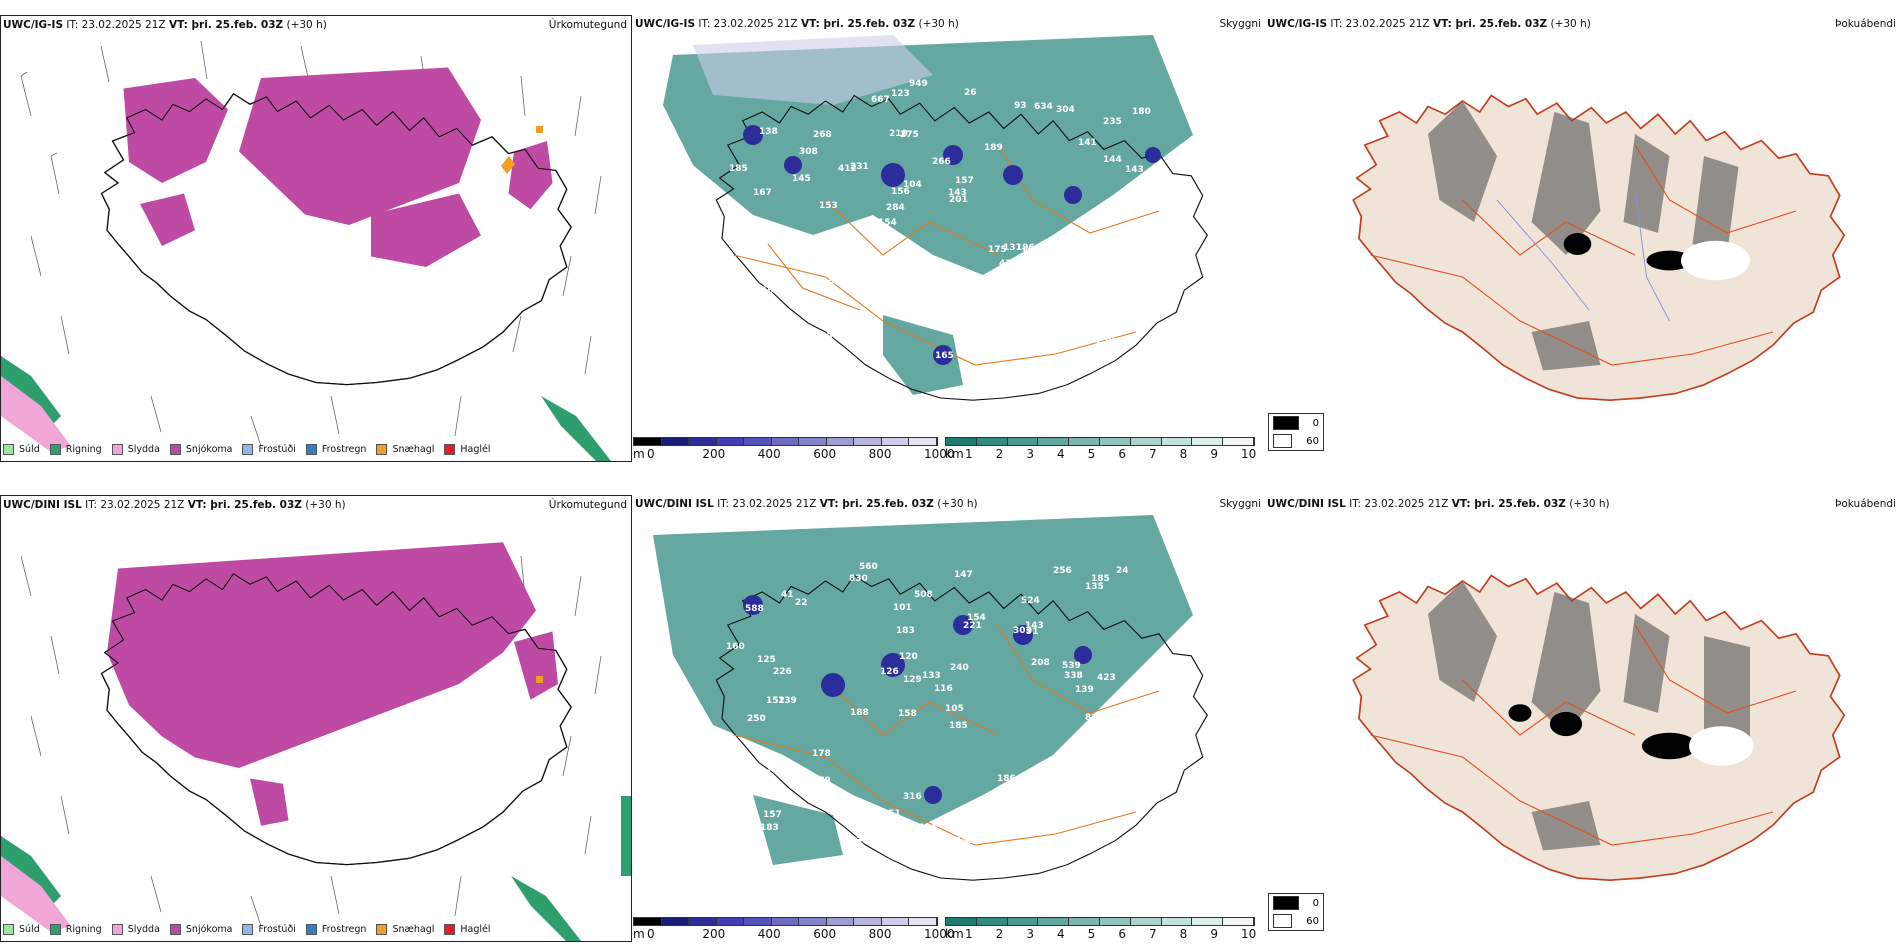 The width and height of the screenshot is (1900, 950). What do you see at coordinates (793, 771) in the screenshot?
I see `height-label: 168` at bounding box center [793, 771].